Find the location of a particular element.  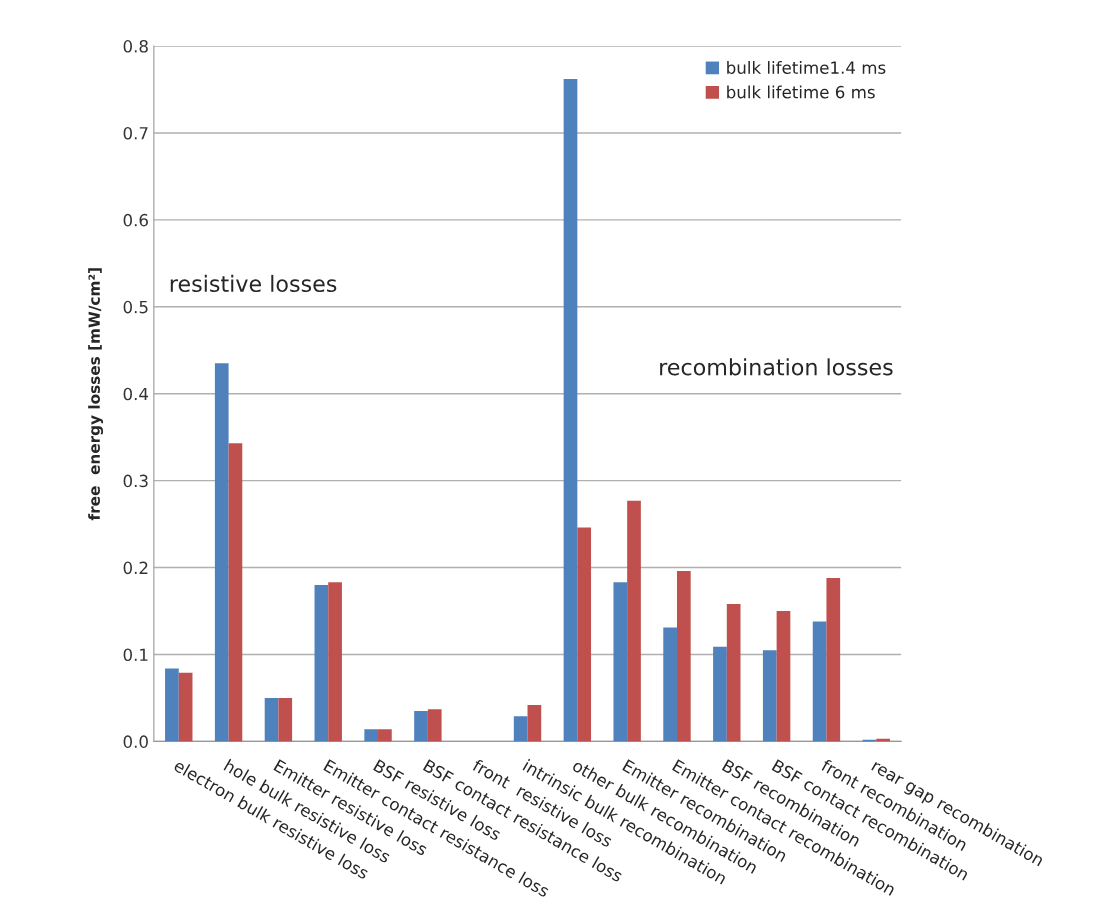

legend-label: bulk lifetime 6 ms is located at coordinates (801, 92).